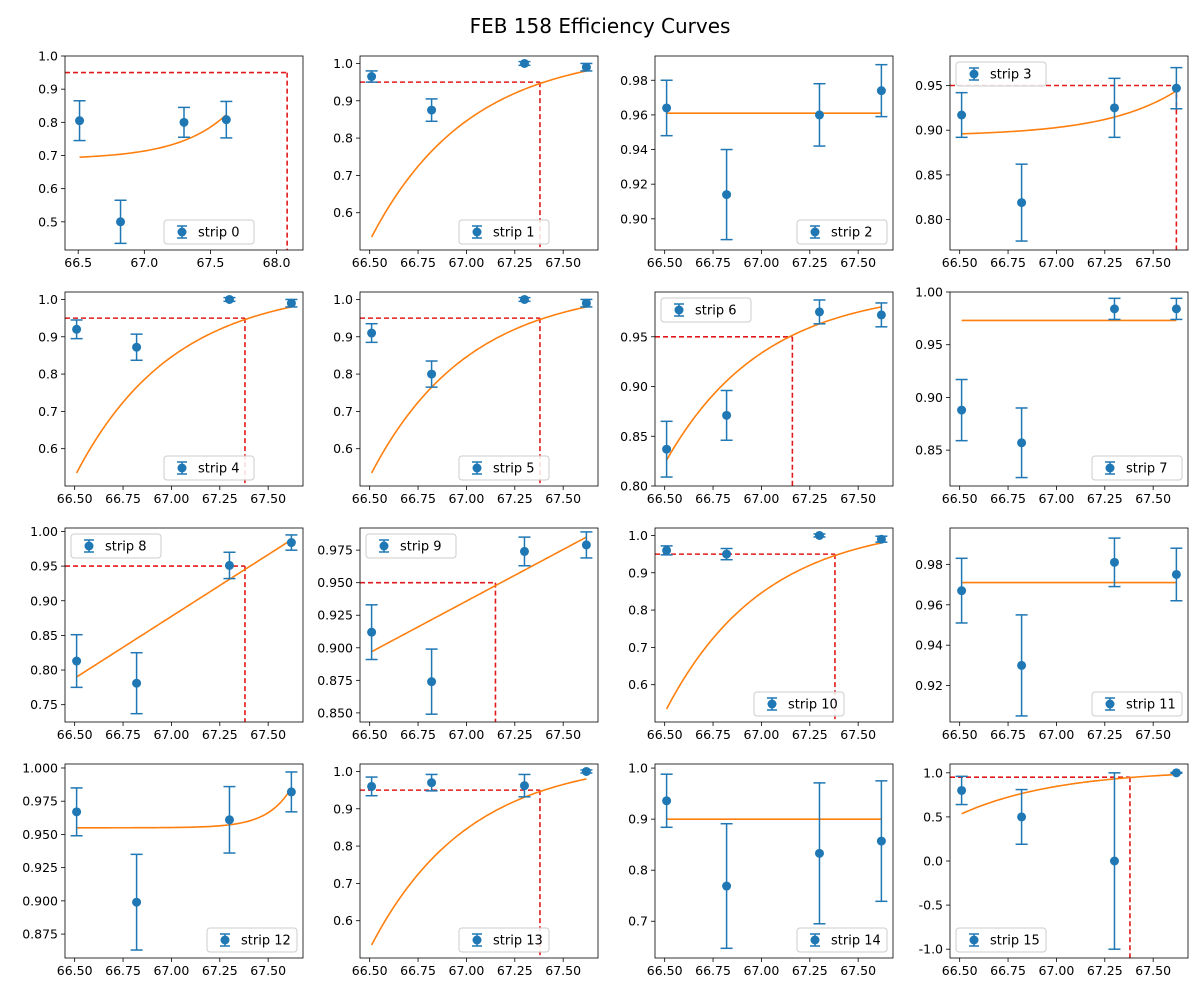  I want to click on legend: strip 14, so click(842, 940).